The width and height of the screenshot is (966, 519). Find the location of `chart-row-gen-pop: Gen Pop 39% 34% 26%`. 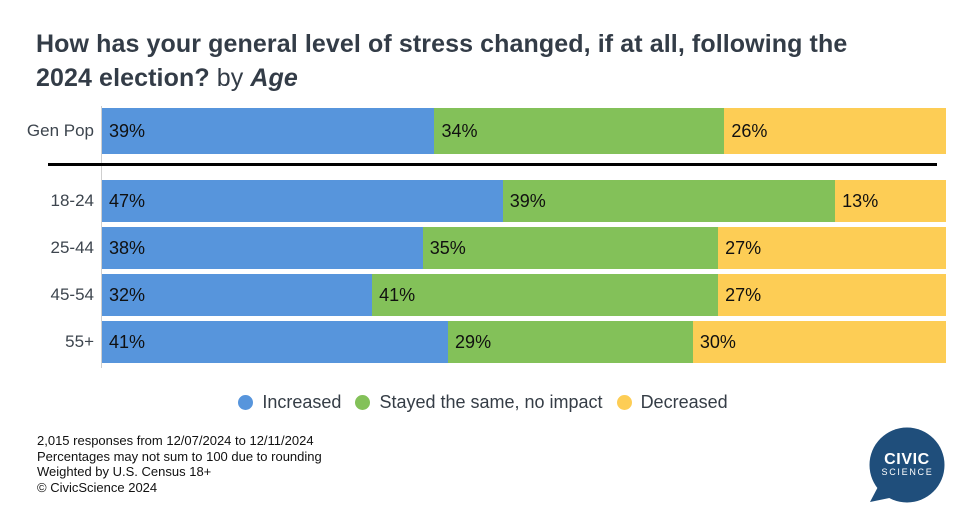

chart-row-gen-pop: Gen Pop 39% 34% 26% is located at coordinates (473, 131).